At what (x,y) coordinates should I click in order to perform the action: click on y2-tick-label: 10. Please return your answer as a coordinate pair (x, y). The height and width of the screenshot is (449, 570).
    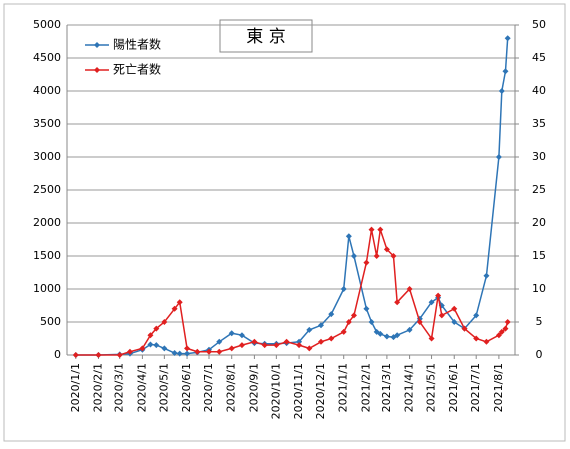
    Looking at the image, I should click on (539, 288).